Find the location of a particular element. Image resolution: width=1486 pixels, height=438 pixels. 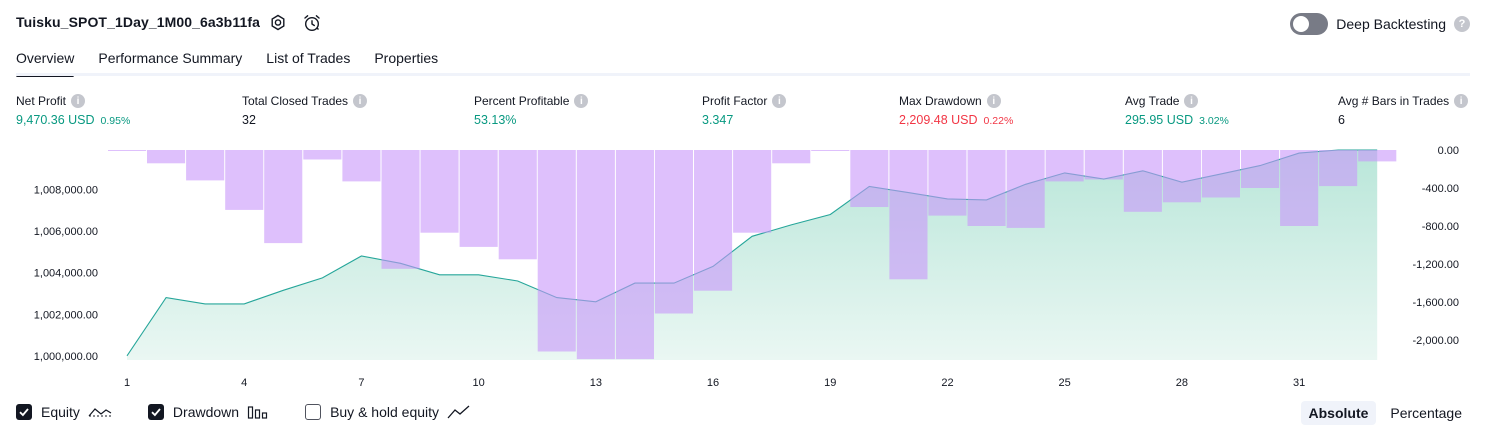

x-axis-tick-label: 16 is located at coordinates (713, 383).